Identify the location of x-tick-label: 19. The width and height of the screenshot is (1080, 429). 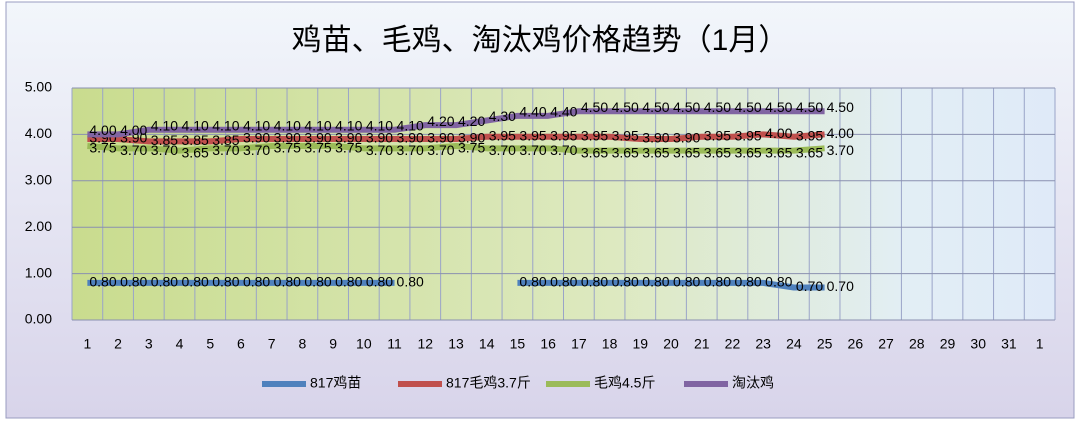
(641, 344).